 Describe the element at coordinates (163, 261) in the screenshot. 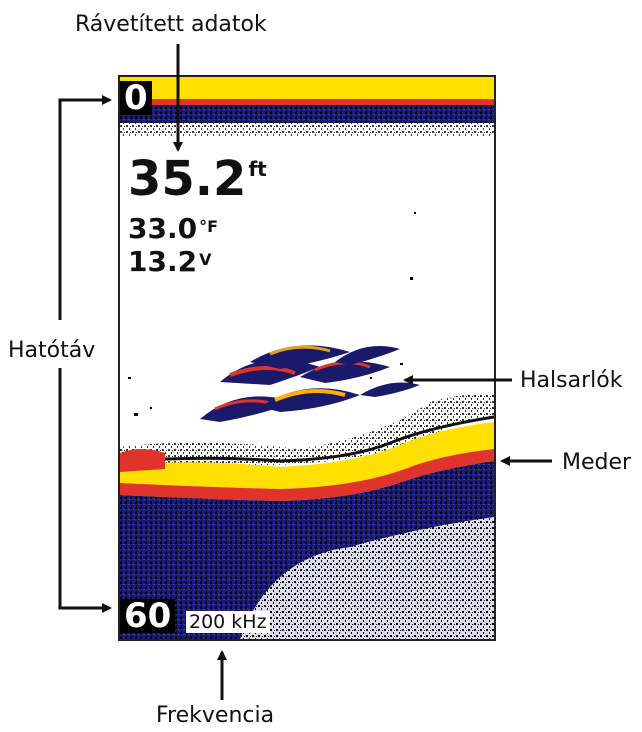

I see `voltage-value: 13.2` at that location.